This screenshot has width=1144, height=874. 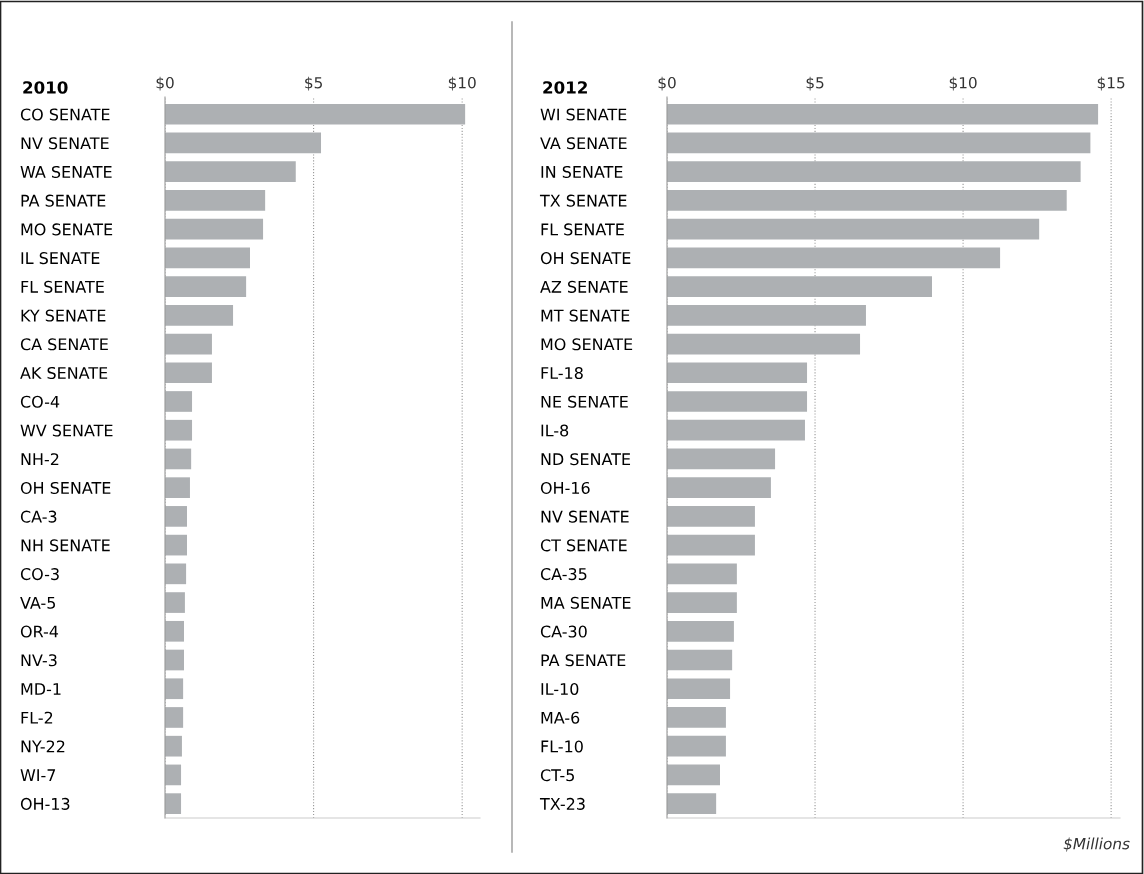 What do you see at coordinates (65, 545) in the screenshot?
I see `y-tick-label: NH SENATE` at bounding box center [65, 545].